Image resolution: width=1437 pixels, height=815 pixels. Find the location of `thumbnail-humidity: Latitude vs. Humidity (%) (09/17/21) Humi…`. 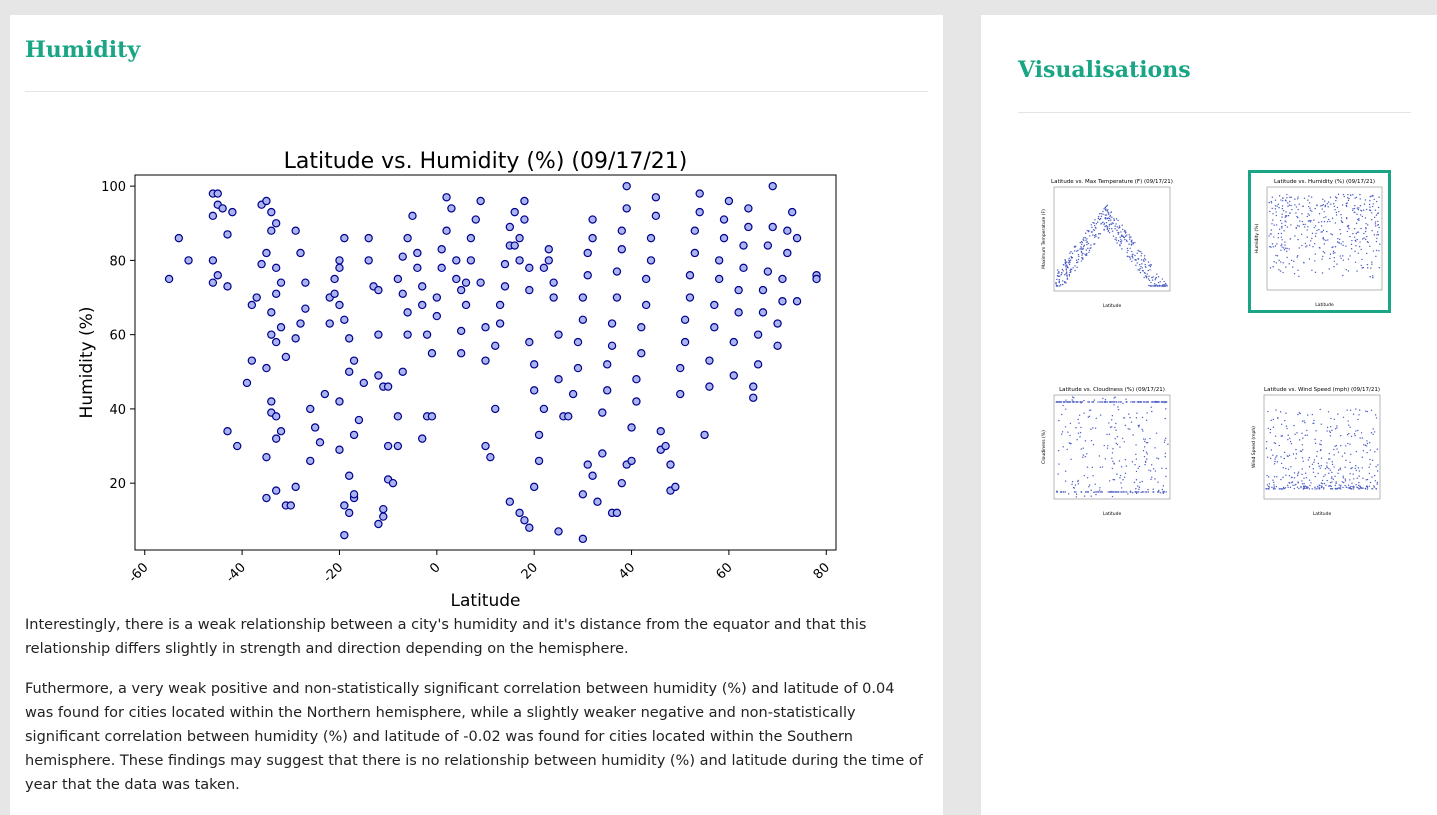

thumbnail-humidity: Latitude vs. Humidity (%) (09/17/21) Humi… is located at coordinates (1319, 241).